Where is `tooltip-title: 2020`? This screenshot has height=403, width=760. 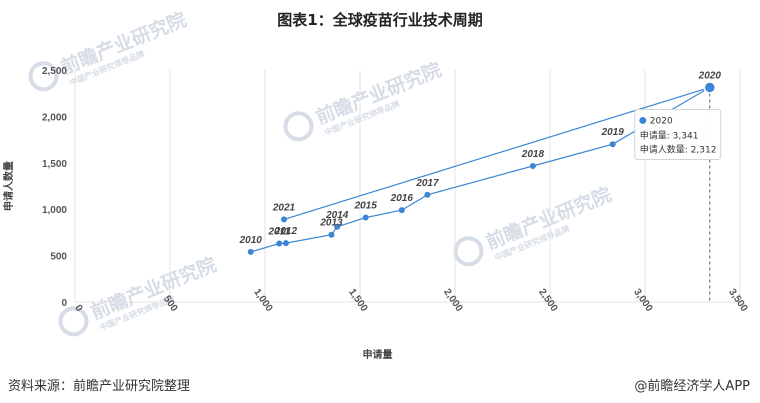 tooltip-title: 2020 is located at coordinates (661, 121).